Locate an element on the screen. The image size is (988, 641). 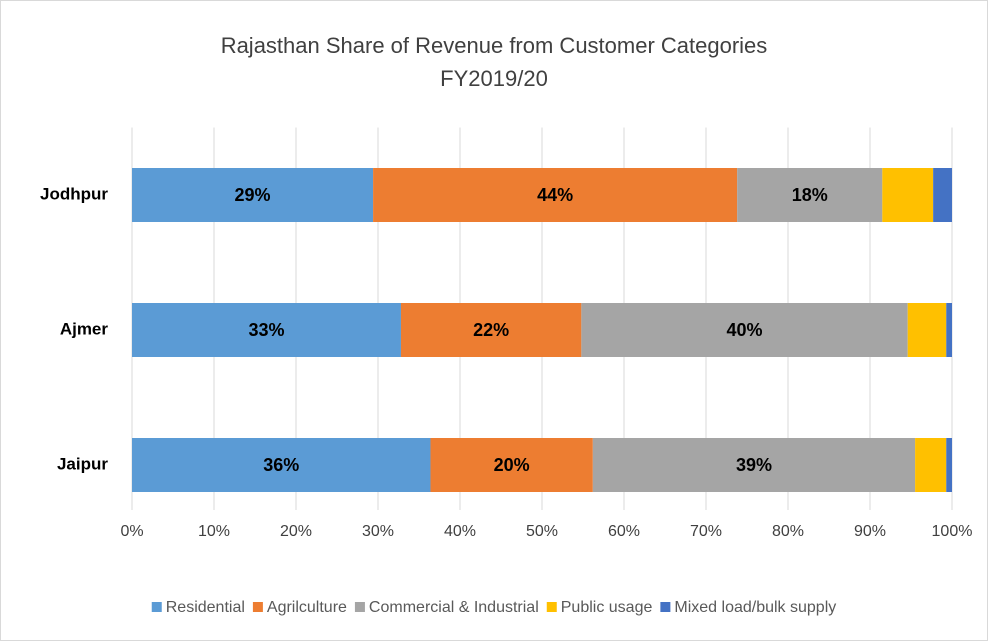
data-label: 29% is located at coordinates (253, 195).